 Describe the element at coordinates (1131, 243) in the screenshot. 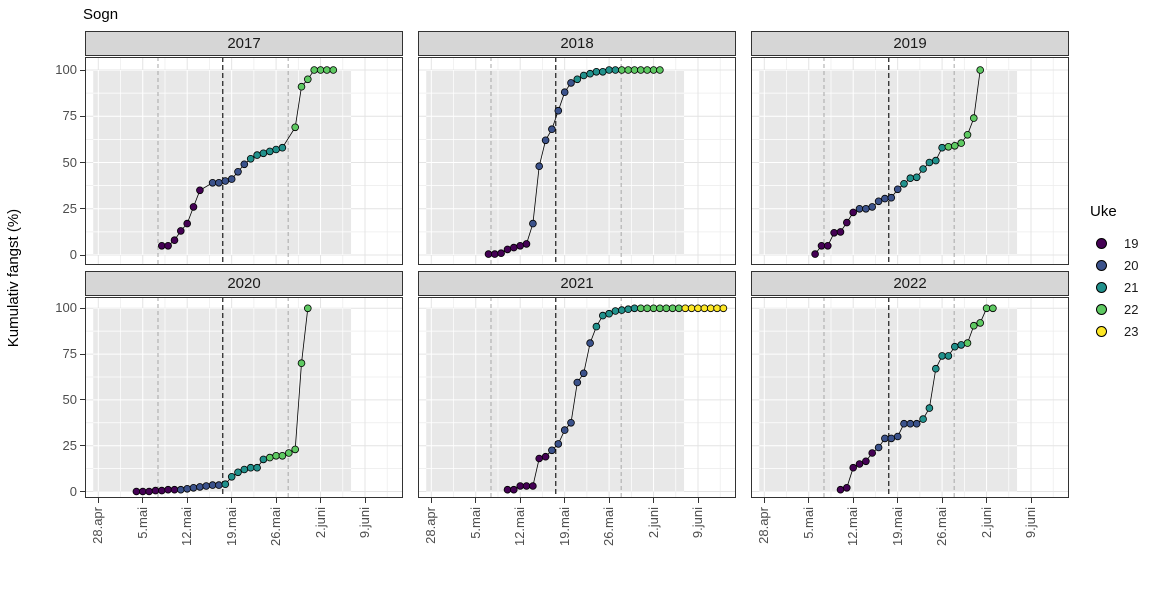

I see `legend-label: 19` at that location.